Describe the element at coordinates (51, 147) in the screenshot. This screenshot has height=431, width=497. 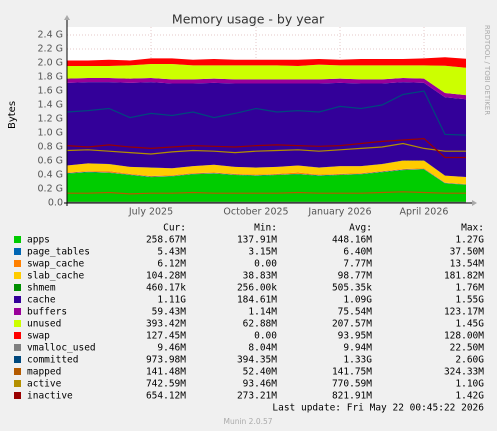
I see `y-tick-label: 0.8 G` at that location.